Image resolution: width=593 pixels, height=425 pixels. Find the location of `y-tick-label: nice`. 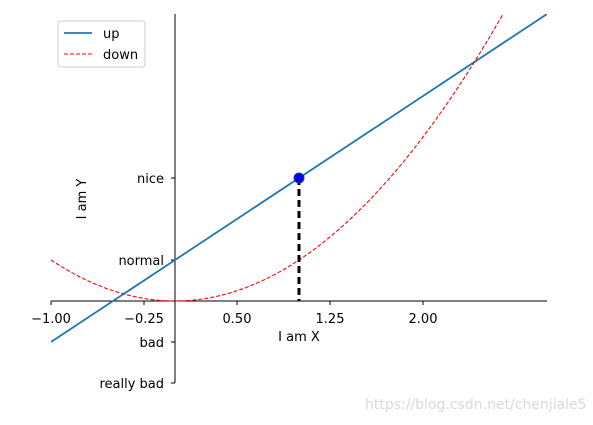

y-tick-label: nice is located at coordinates (150, 179).